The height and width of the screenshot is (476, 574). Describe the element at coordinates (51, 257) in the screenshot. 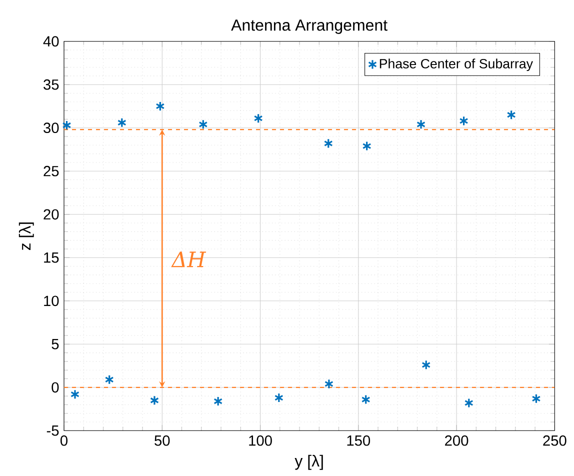

I see `y-tick-label: 15` at that location.